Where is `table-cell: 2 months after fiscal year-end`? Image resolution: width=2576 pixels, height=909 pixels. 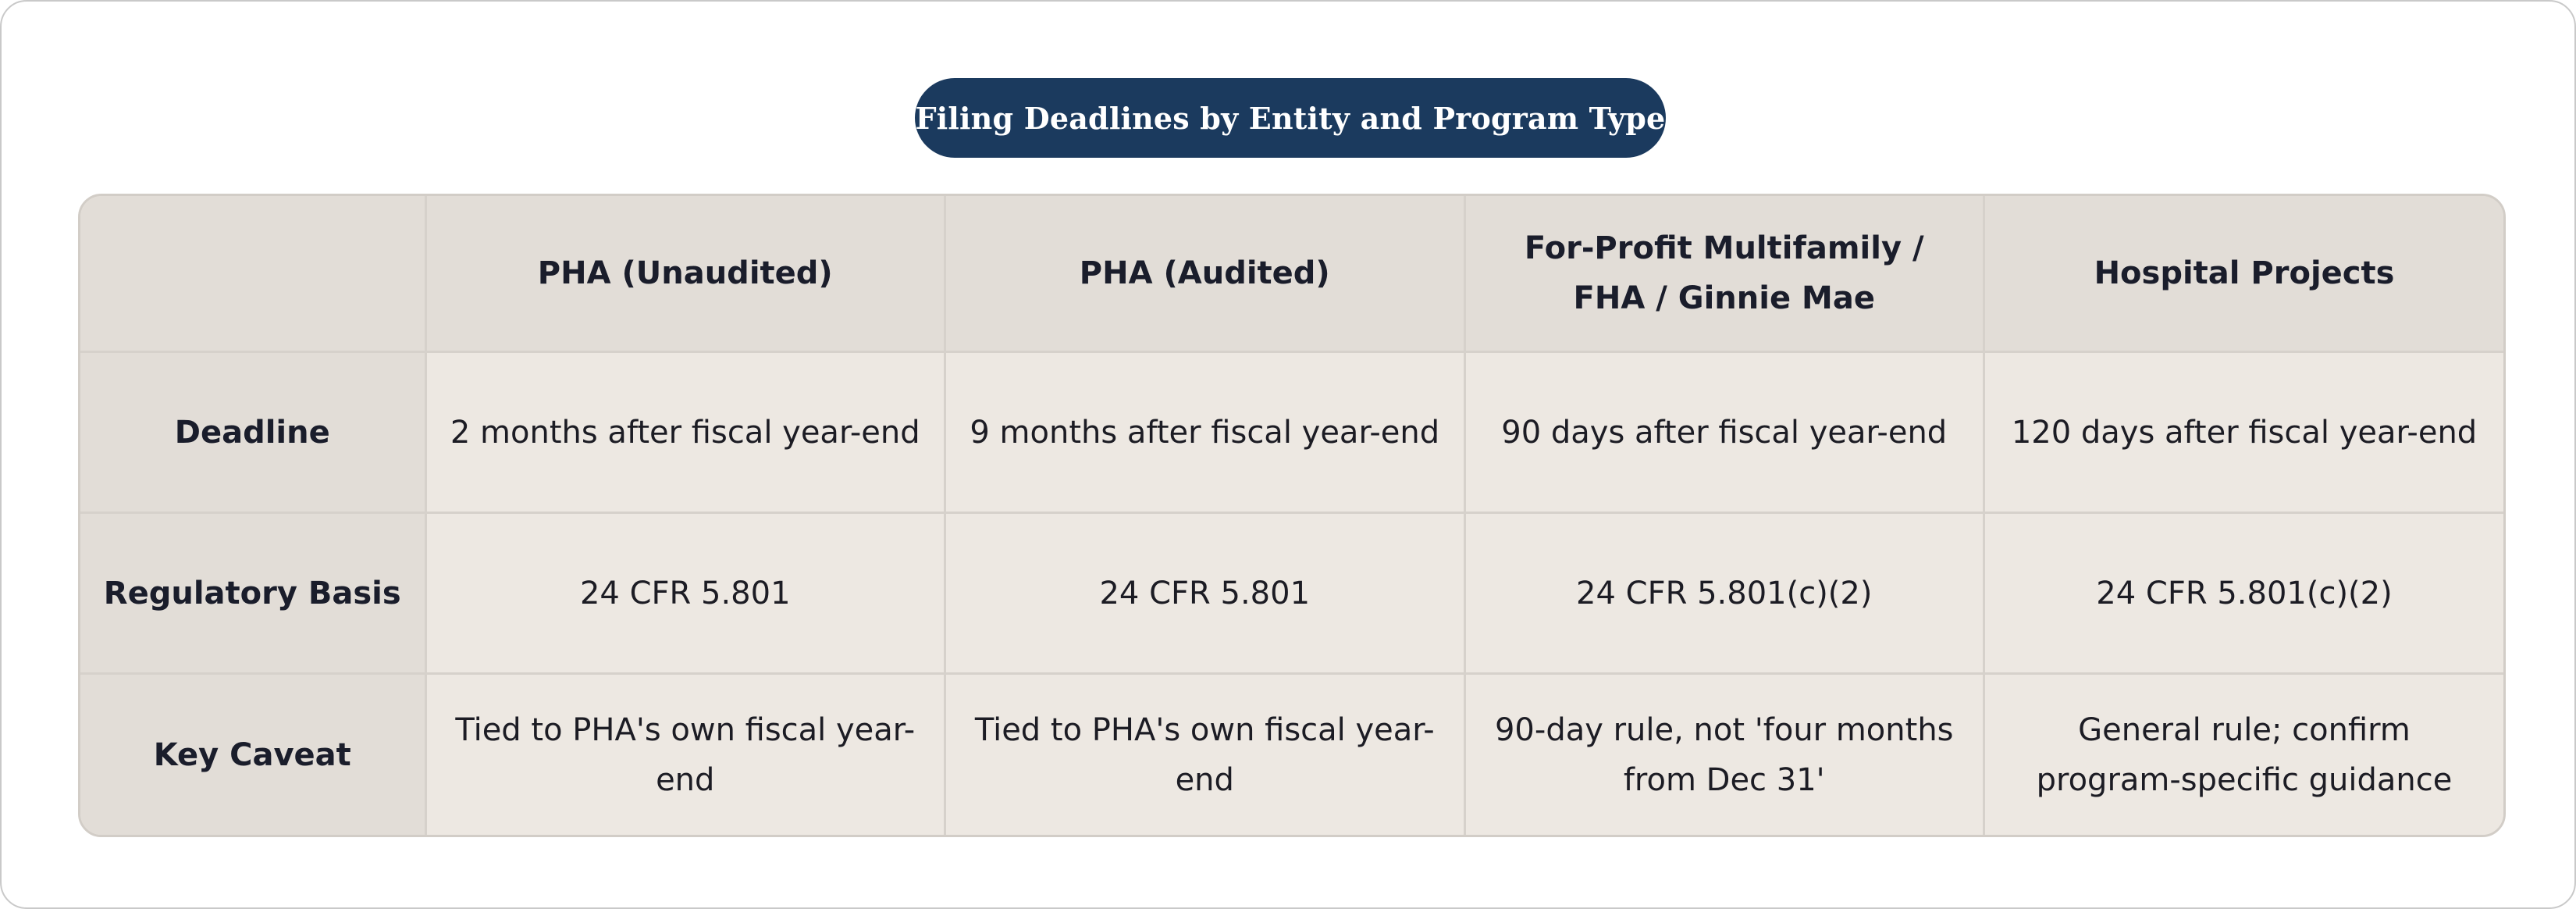
table-cell: 2 months after fiscal year-end is located at coordinates (685, 433).